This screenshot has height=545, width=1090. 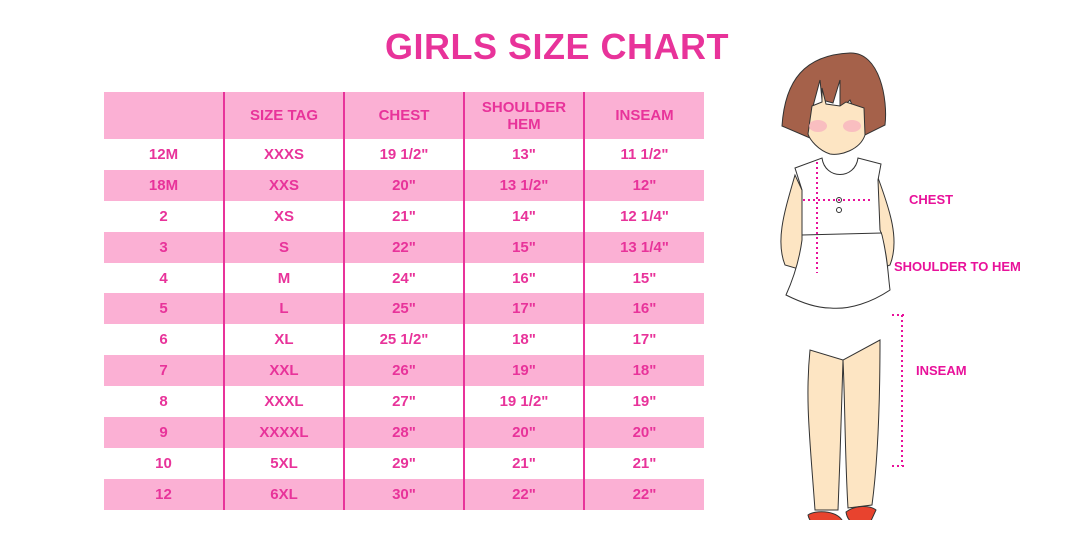 I want to click on cell-shoulder-hem: 13 1/2", so click(x=523, y=185).